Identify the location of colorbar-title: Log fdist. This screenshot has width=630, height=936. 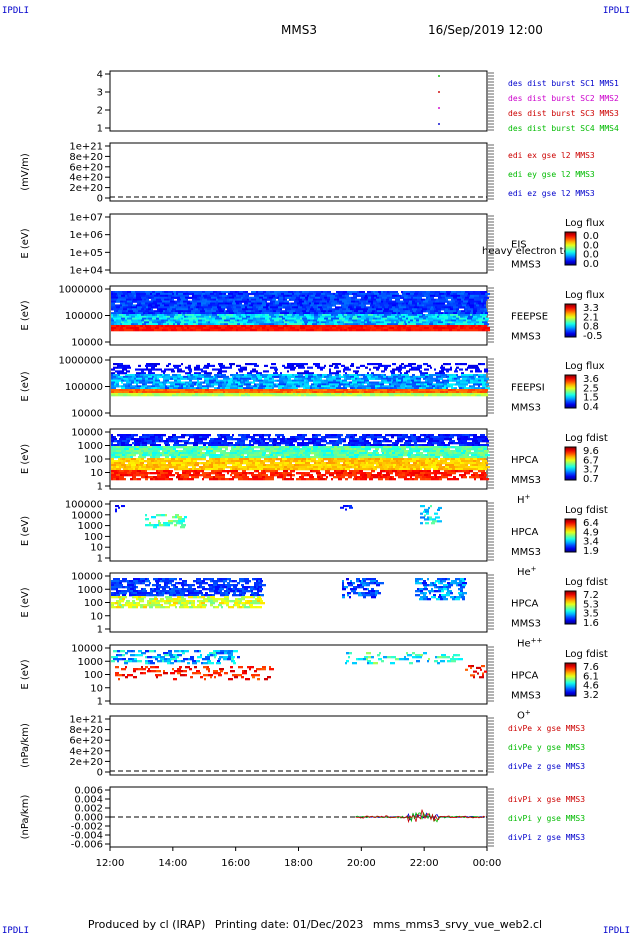
(586, 438).